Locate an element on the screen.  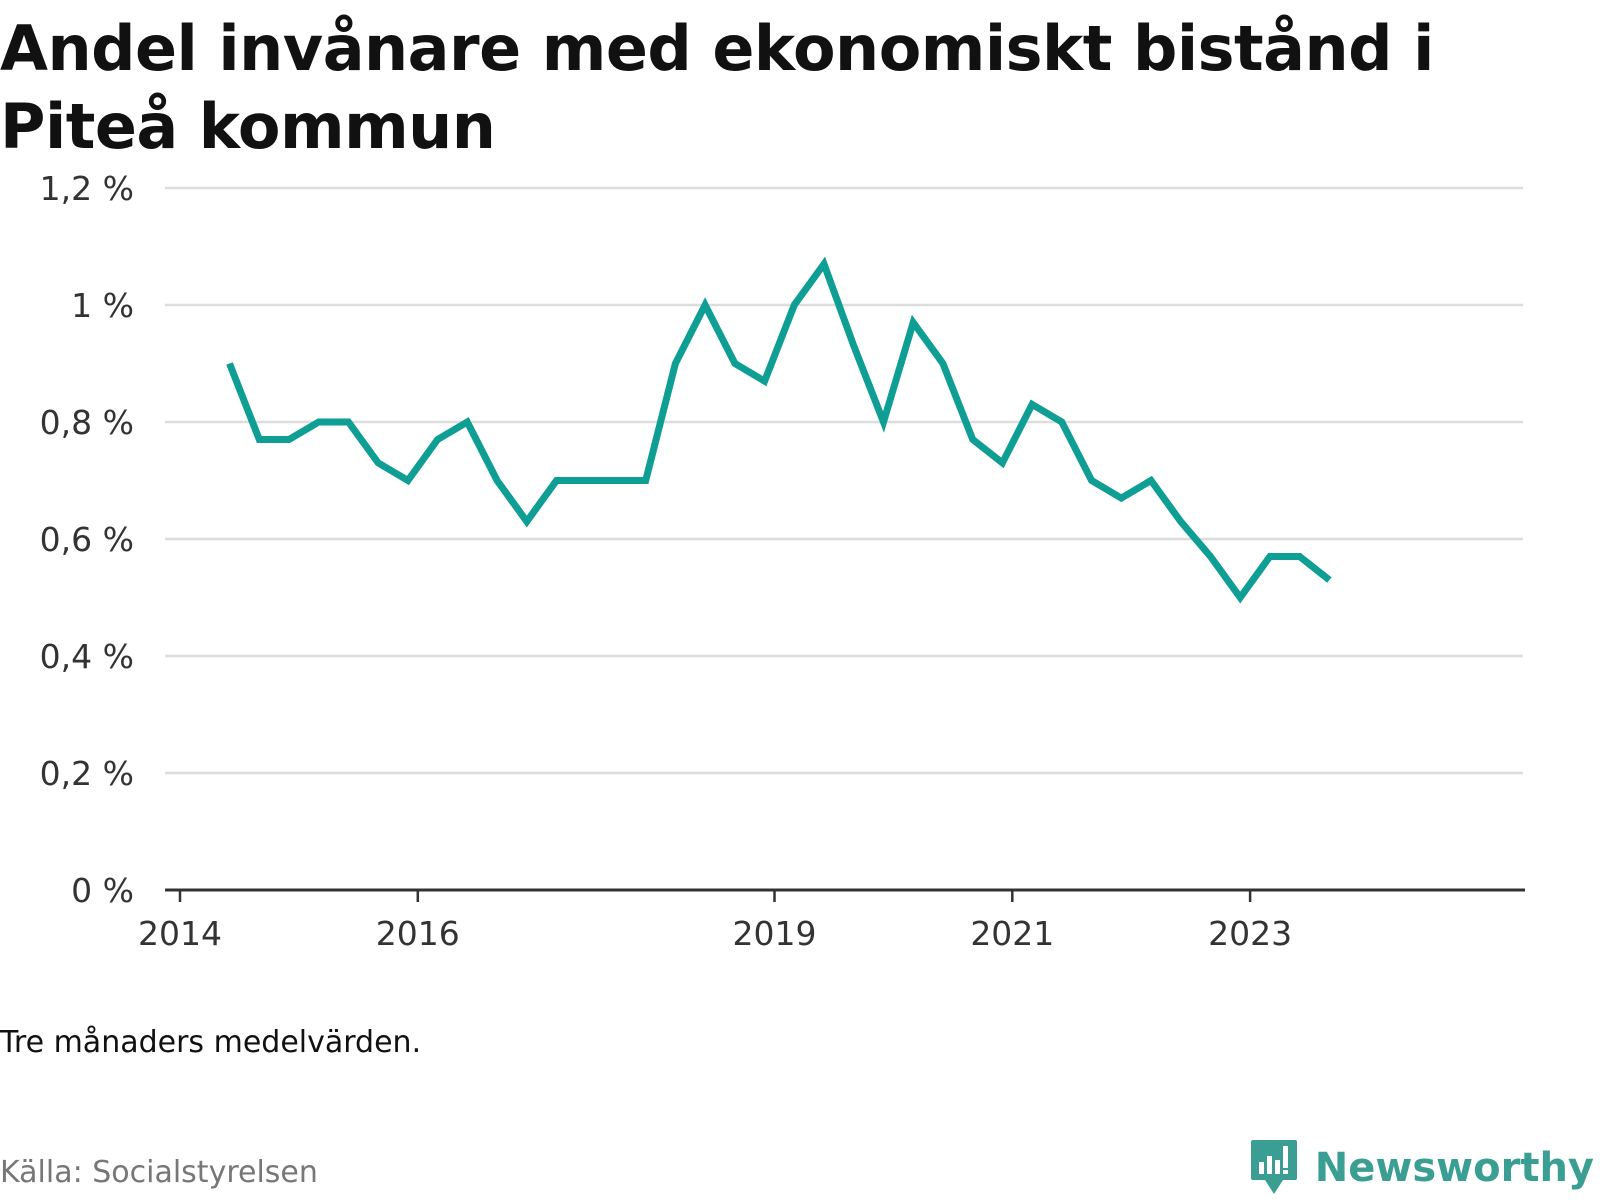
x-tick-label: 2016 is located at coordinates (418, 933).